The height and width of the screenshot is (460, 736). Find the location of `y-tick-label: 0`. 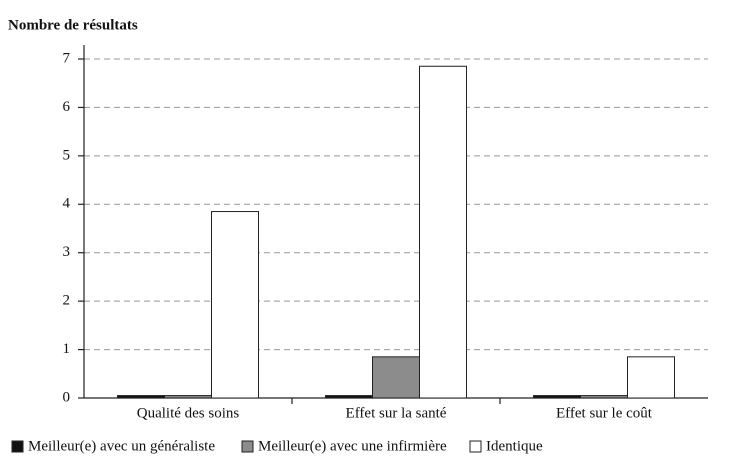

y-tick-label: 0 is located at coordinates (67, 397).